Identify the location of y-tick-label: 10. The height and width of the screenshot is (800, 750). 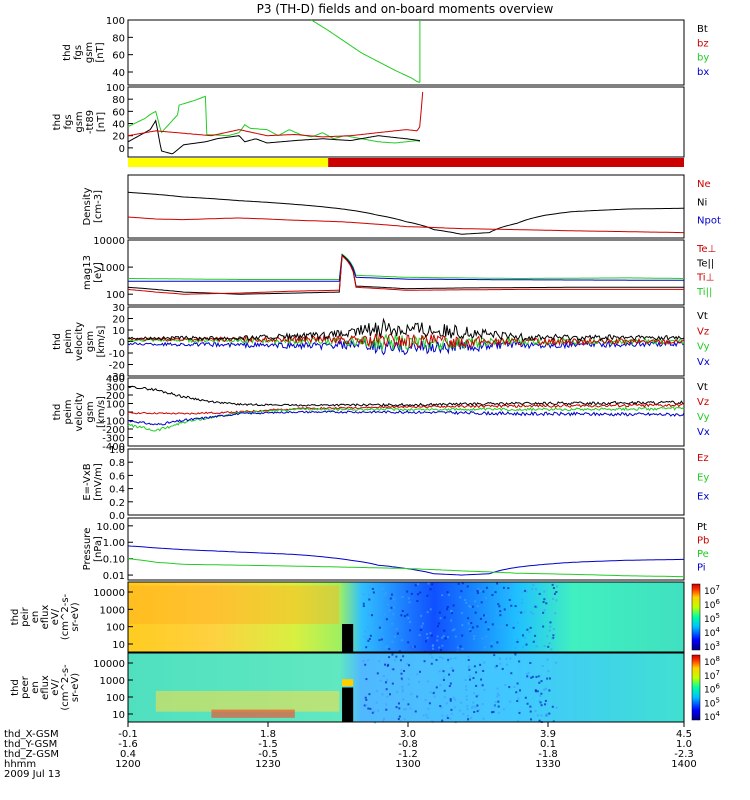
(118, 715).